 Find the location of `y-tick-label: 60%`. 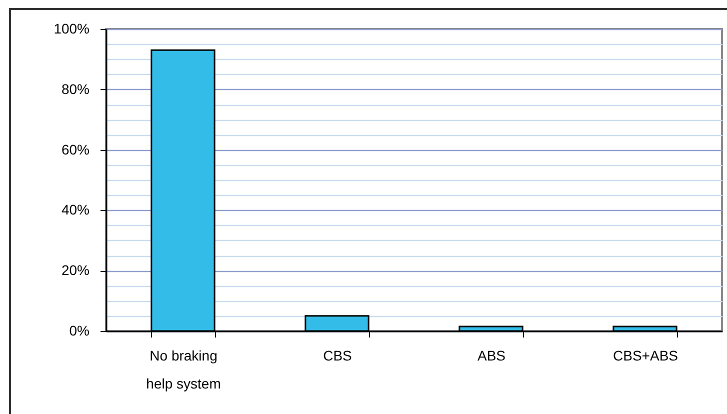

y-tick-label: 60% is located at coordinates (75, 149).